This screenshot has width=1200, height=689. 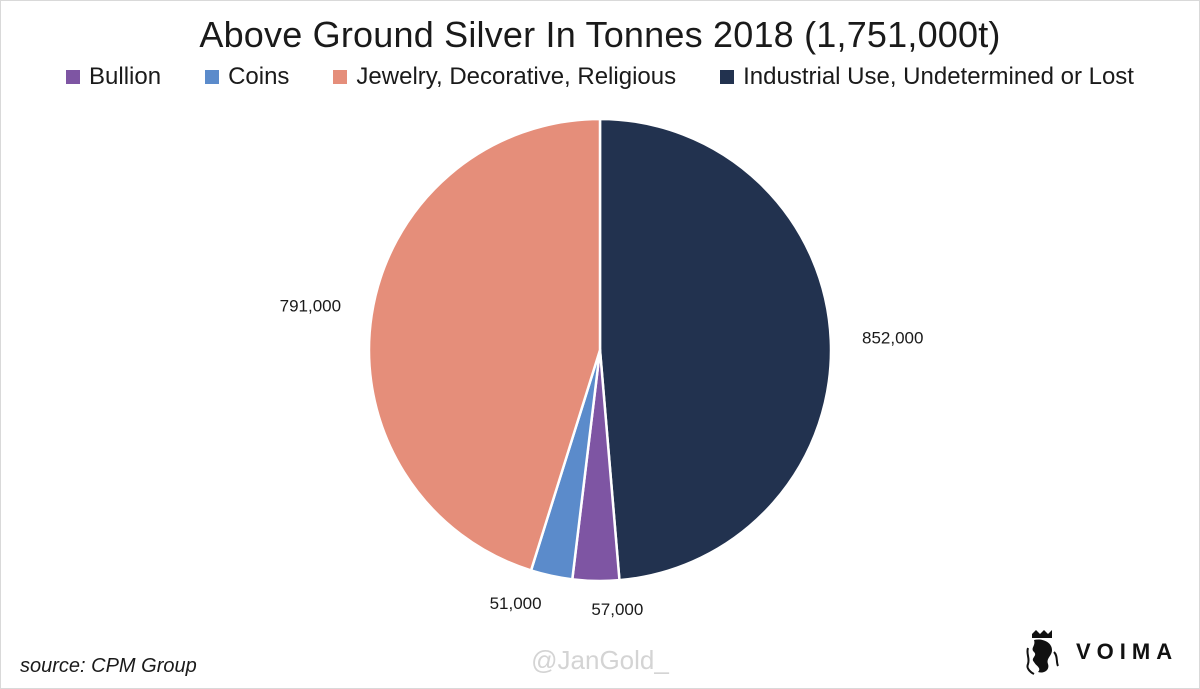 What do you see at coordinates (310, 306) in the screenshot?
I see `data-label-jewelry: 791,000` at bounding box center [310, 306].